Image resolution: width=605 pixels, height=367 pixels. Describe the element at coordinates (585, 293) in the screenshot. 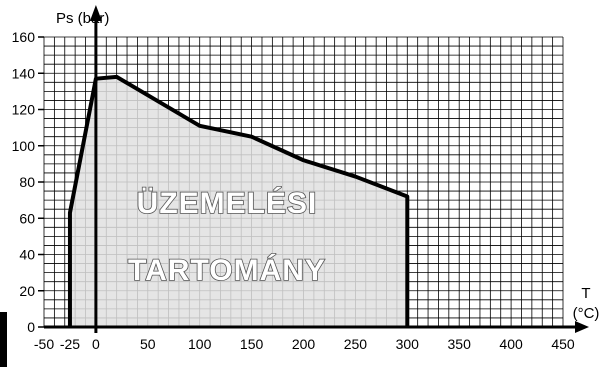

I see `x-axis-title: T` at that location.